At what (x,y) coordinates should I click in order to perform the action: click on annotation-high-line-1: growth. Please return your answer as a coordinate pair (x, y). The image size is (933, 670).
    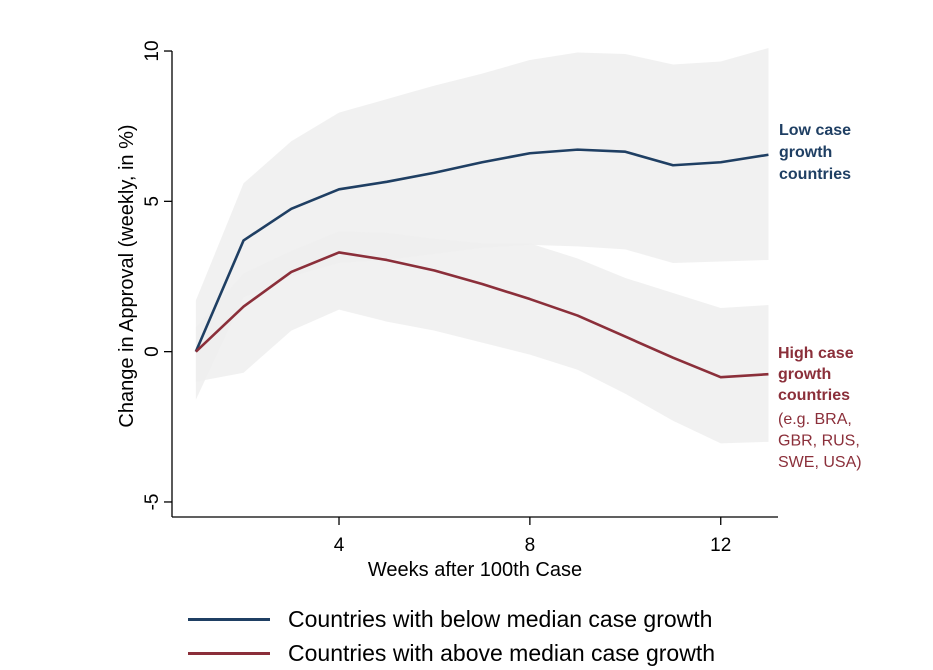
    Looking at the image, I should click on (804, 374).